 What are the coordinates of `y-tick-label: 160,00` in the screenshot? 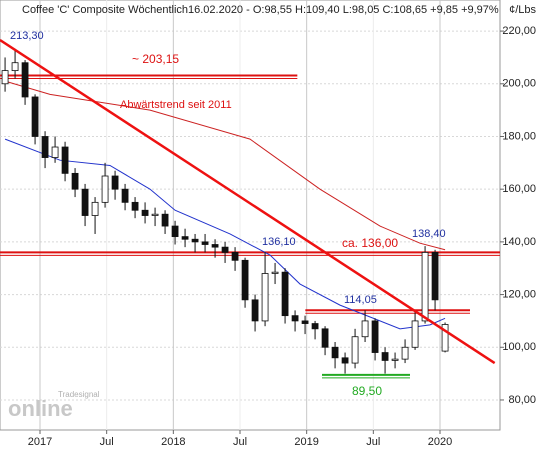 It's located at (519, 189).